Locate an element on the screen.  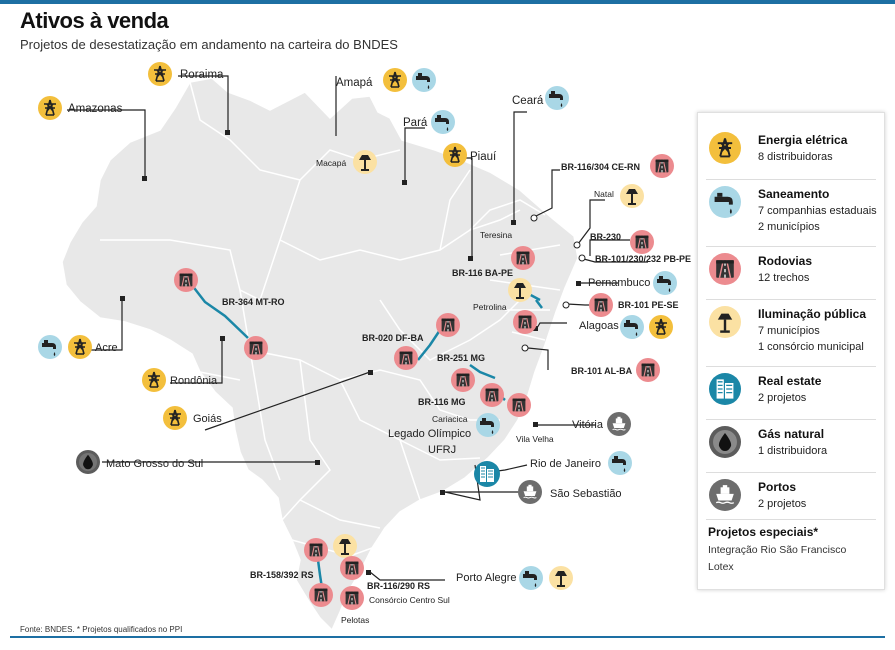
label-br116-290: BR-116/290 RS is located at coordinates (398, 586).